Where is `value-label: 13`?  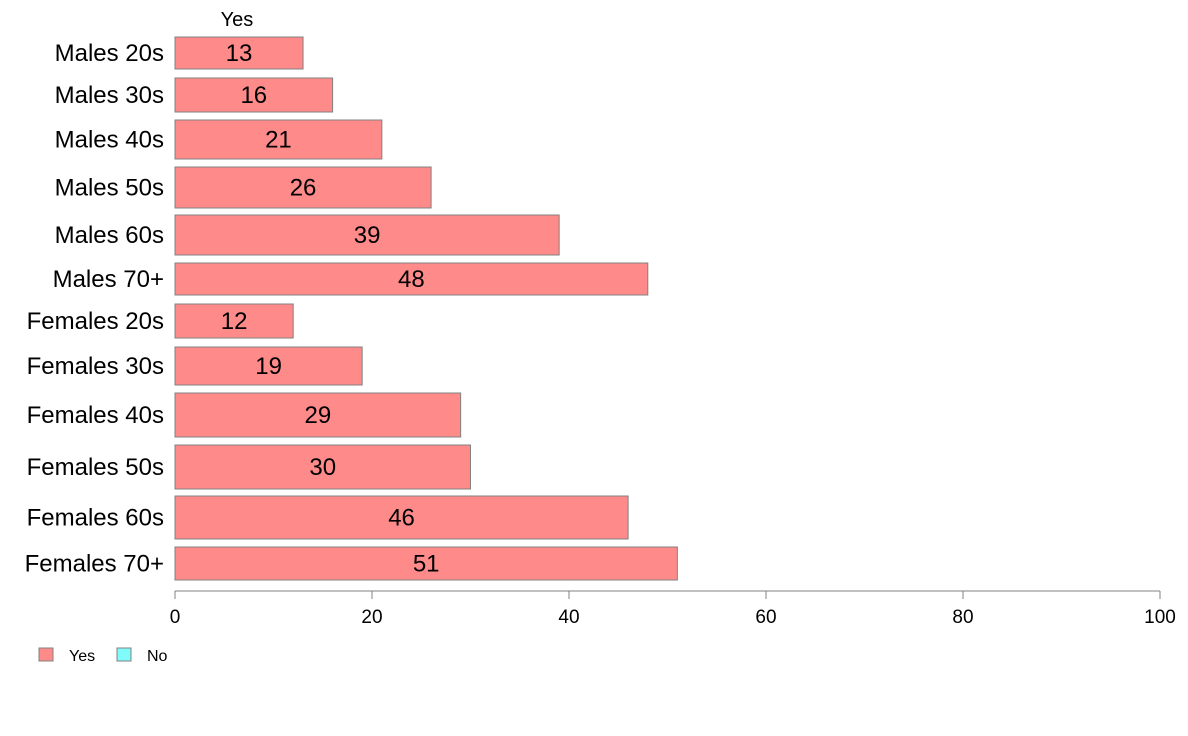 value-label: 13 is located at coordinates (239, 53).